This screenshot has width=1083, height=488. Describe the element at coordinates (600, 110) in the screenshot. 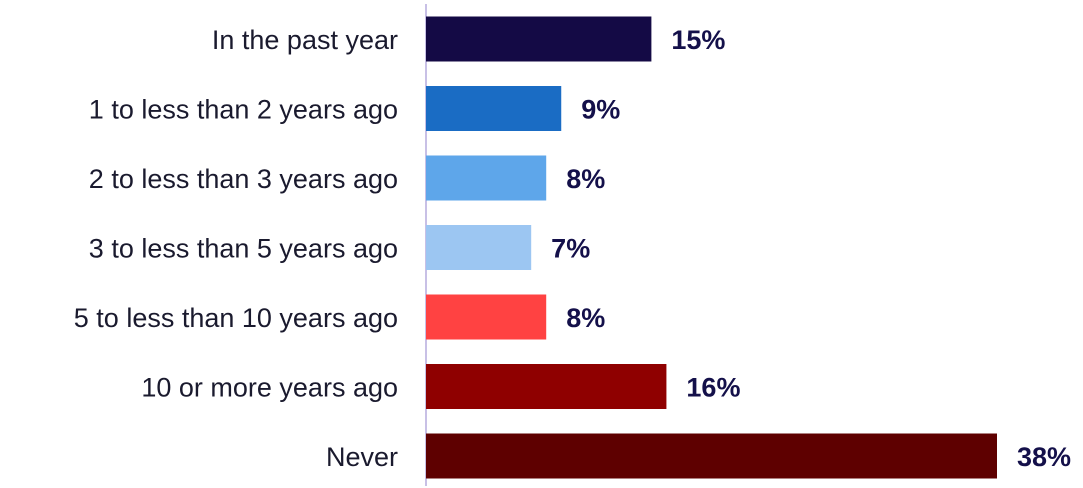

I see `value-label-2: 9%` at that location.